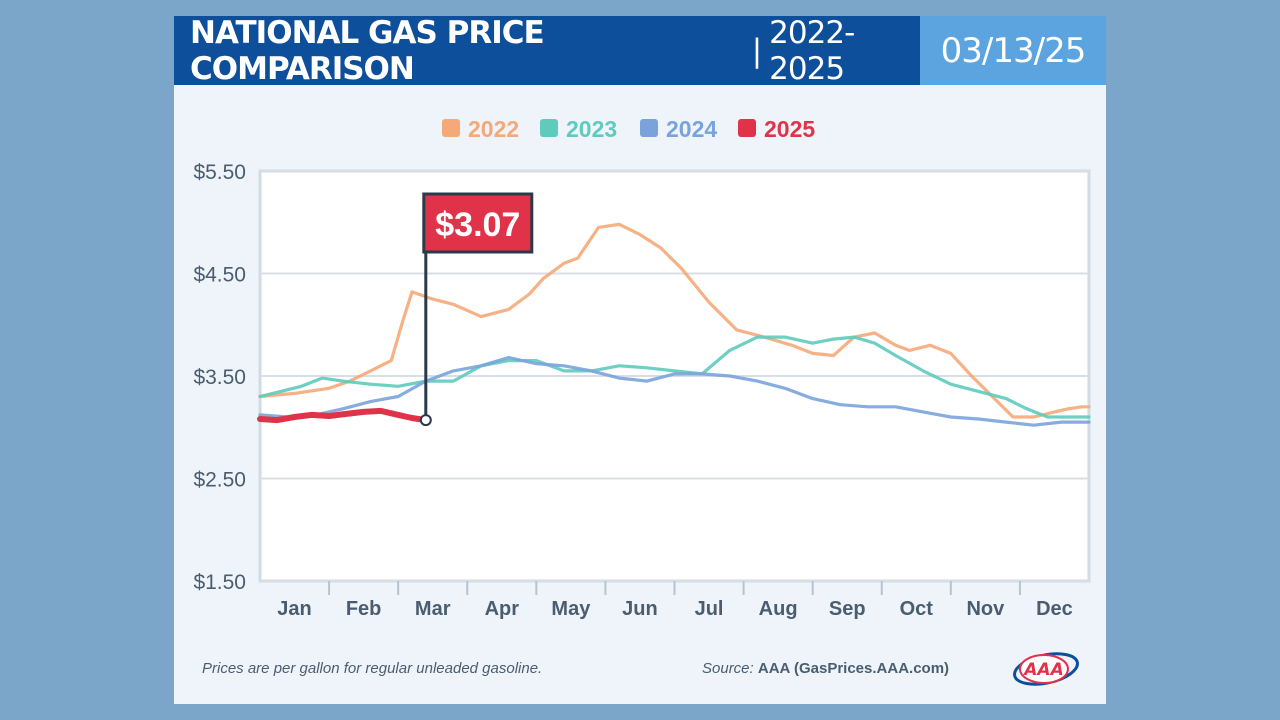 This screenshot has width=1280, height=720. I want to click on x-tick-label: May, so click(571, 609).